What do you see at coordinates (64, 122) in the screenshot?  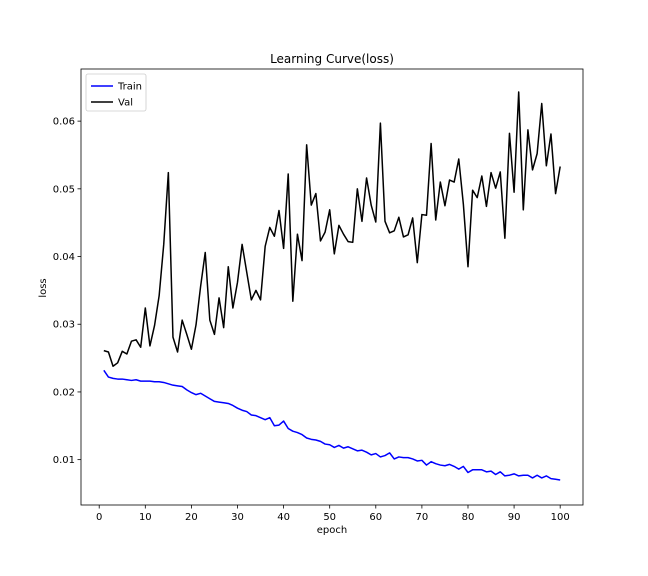 I see `y-tick-label: 0.06` at bounding box center [64, 122].